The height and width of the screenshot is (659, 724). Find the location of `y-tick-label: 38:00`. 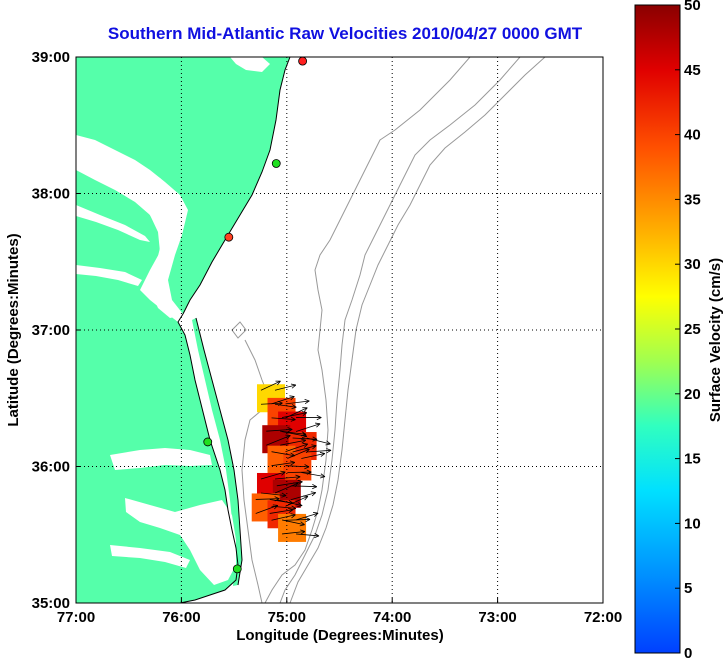

y-tick-label: 38:00 is located at coordinates (51, 194).